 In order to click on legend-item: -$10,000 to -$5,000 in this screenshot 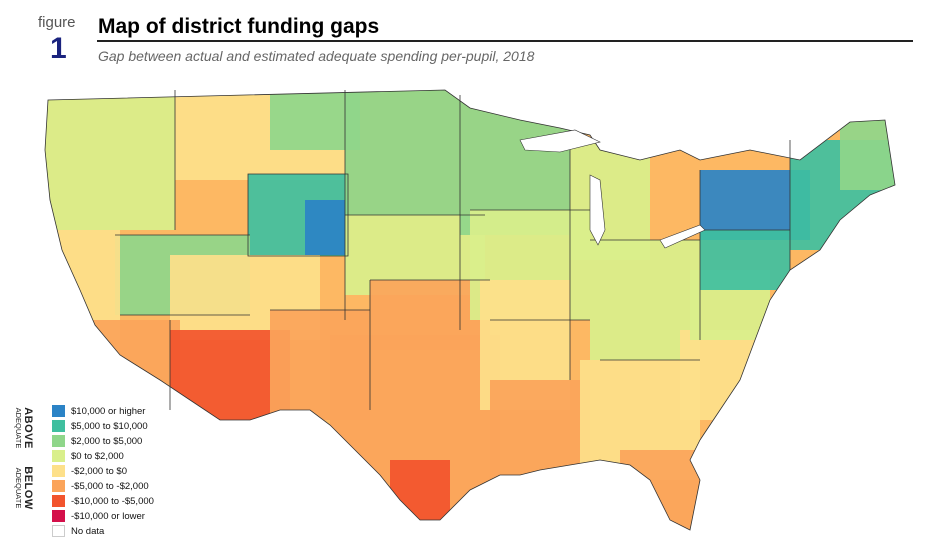, I will do `click(103, 501)`.